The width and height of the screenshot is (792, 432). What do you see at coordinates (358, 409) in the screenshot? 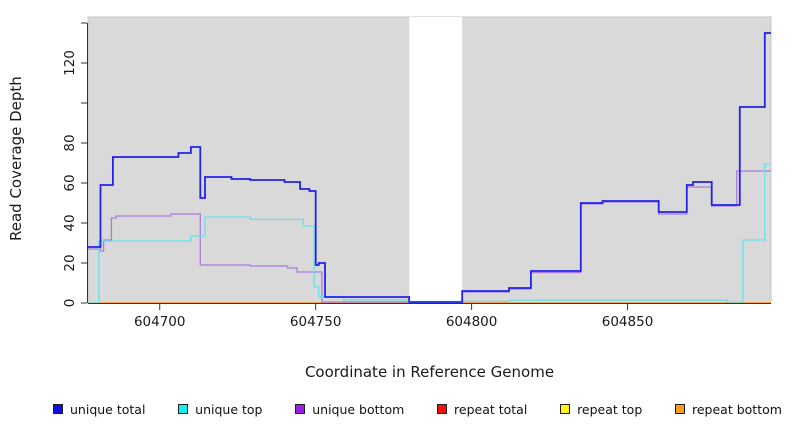
I see `legend-label-unique-bottom: unique bottom` at bounding box center [358, 409].